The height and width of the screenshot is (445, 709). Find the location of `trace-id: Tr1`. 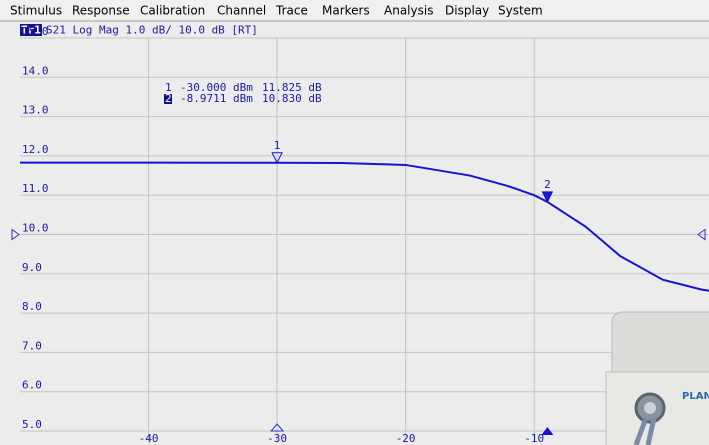

trace-id: Tr1 is located at coordinates (31, 30).